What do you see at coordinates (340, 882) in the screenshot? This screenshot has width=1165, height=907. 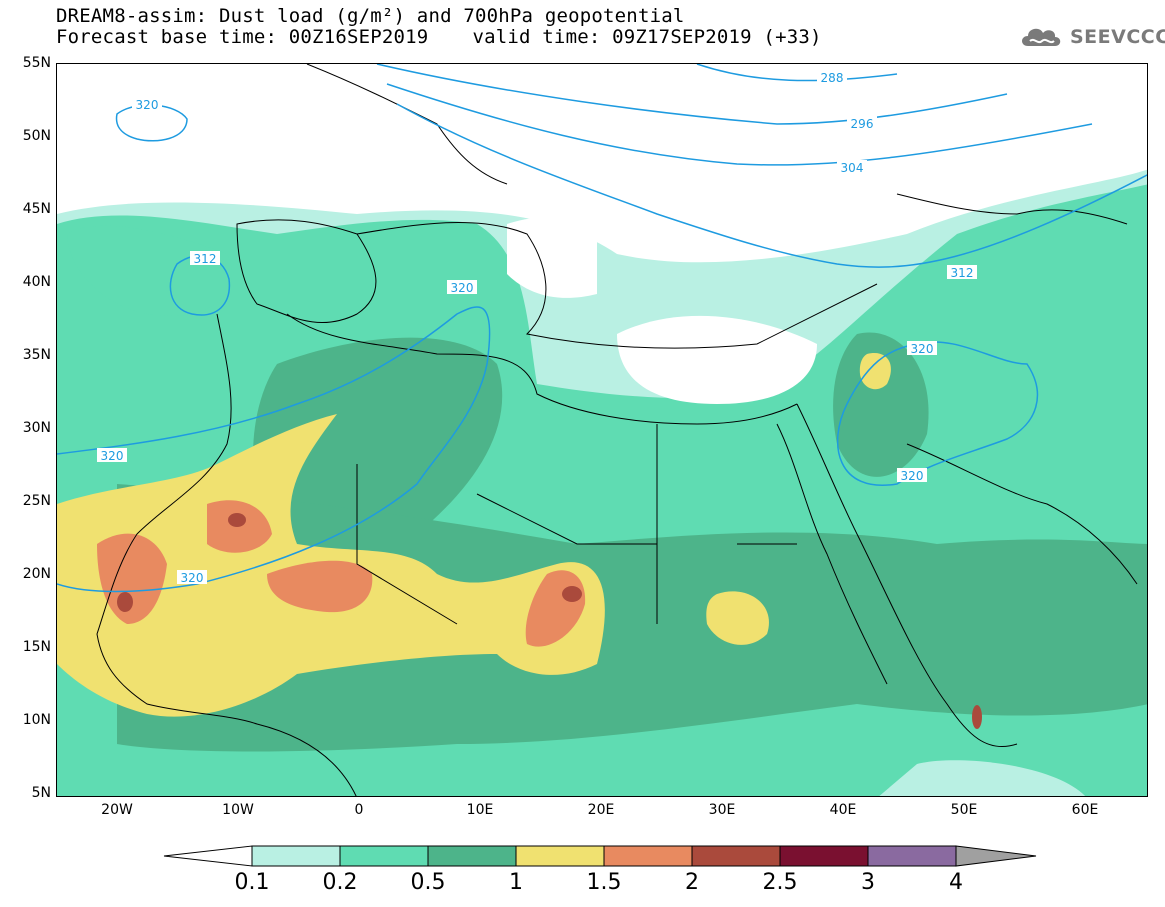 I see `colorbar-label: 0.2` at bounding box center [340, 882].